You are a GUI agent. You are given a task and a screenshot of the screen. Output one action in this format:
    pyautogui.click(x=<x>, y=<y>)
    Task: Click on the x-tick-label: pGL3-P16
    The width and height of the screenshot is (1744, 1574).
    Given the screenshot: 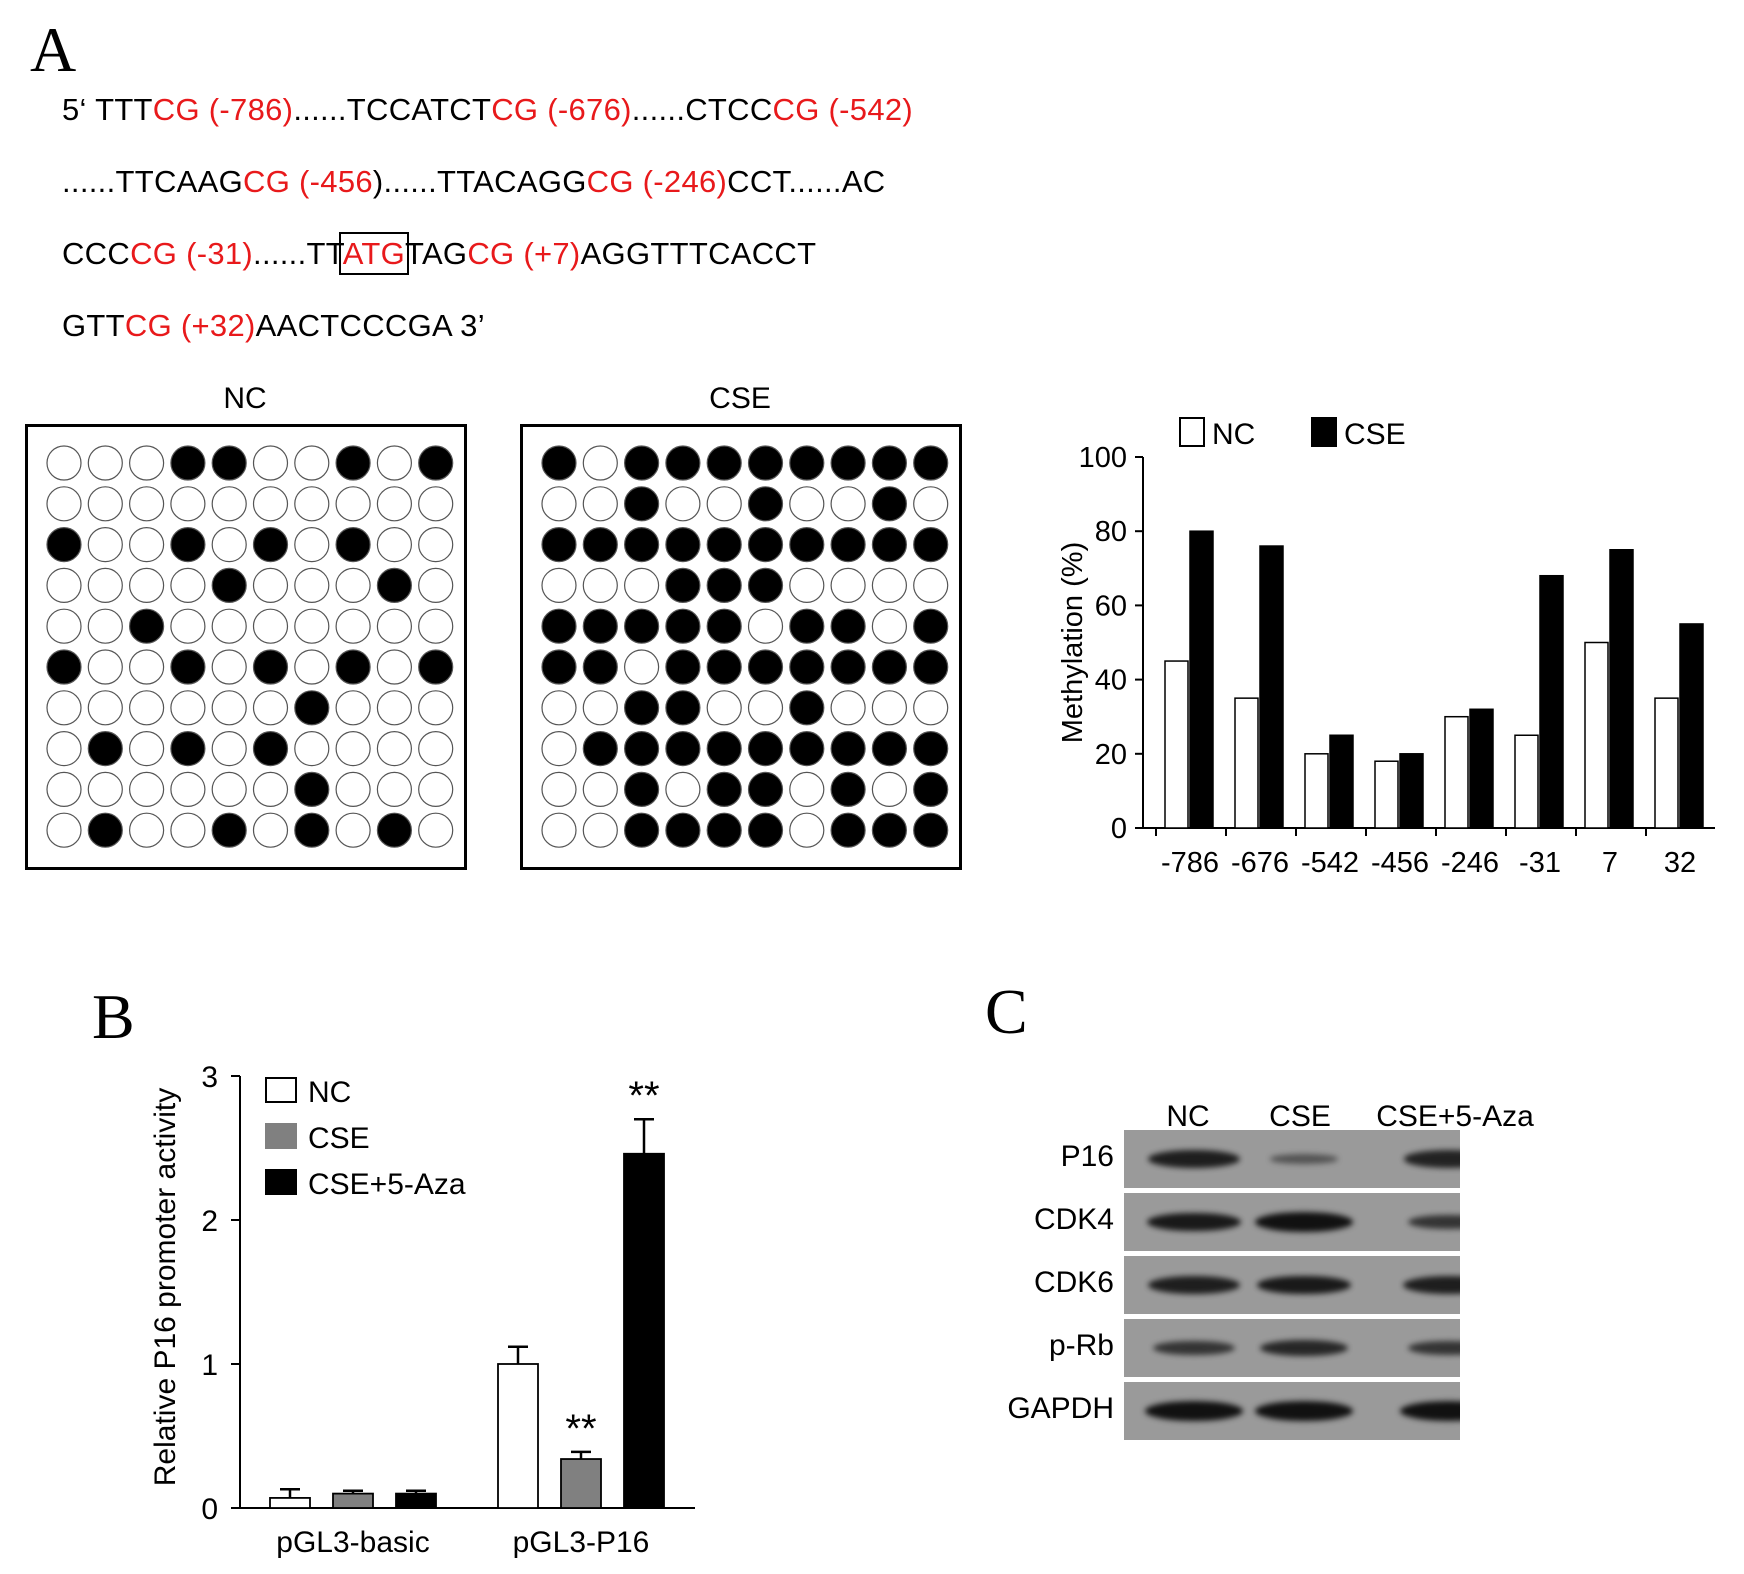 What is the action you would take?
    pyautogui.click(x=581, y=1542)
    